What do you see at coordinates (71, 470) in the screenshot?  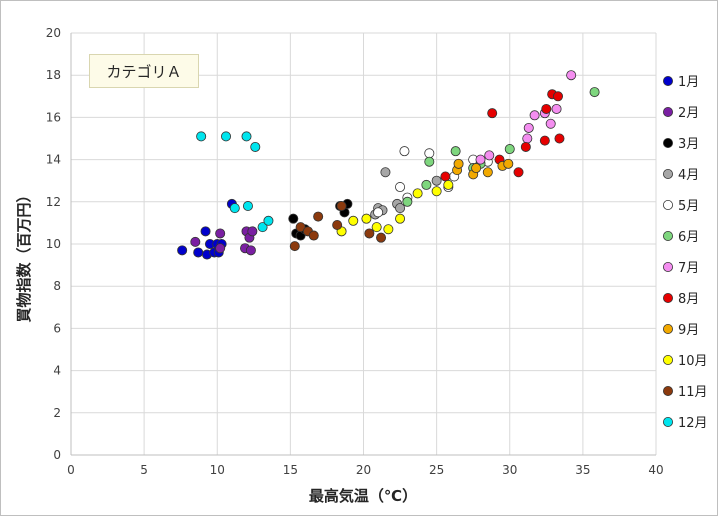 I see `x-tick-label: 0` at bounding box center [71, 470].